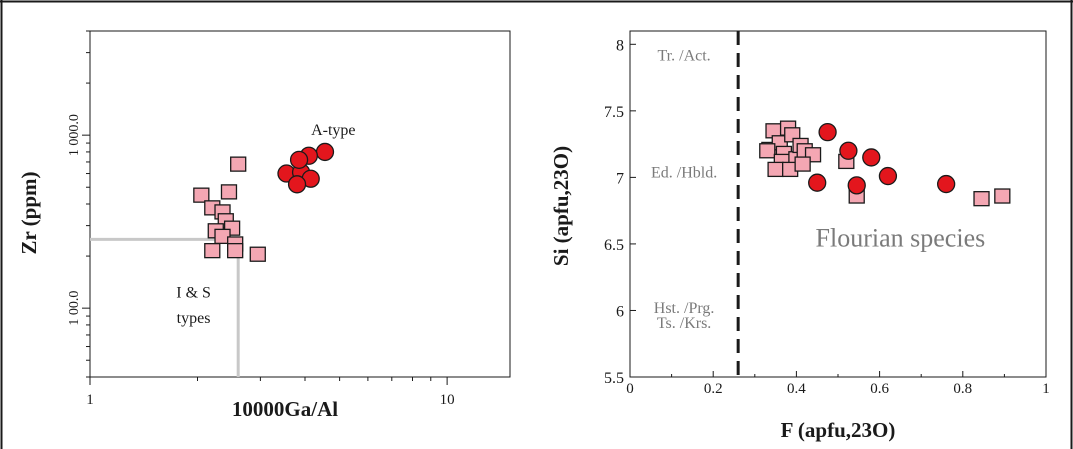 The image size is (1073, 449). What do you see at coordinates (333, 130) in the screenshot?
I see `annotation-label: A-type` at bounding box center [333, 130].